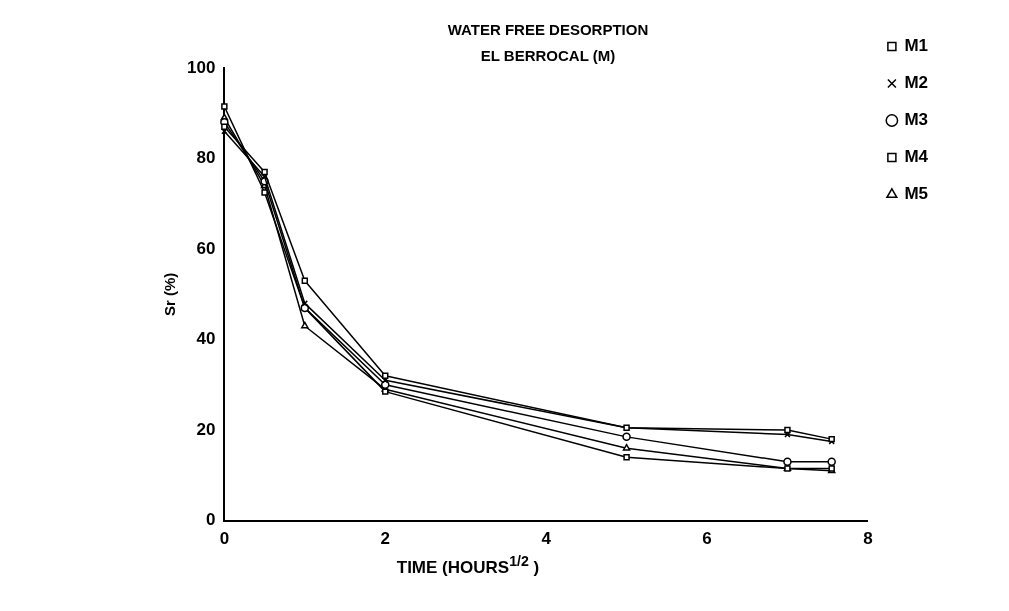  What do you see at coordinates (468, 565) in the screenshot?
I see `x-axis-title: TIME (HOURS$^{1/2}$ )` at bounding box center [468, 565].